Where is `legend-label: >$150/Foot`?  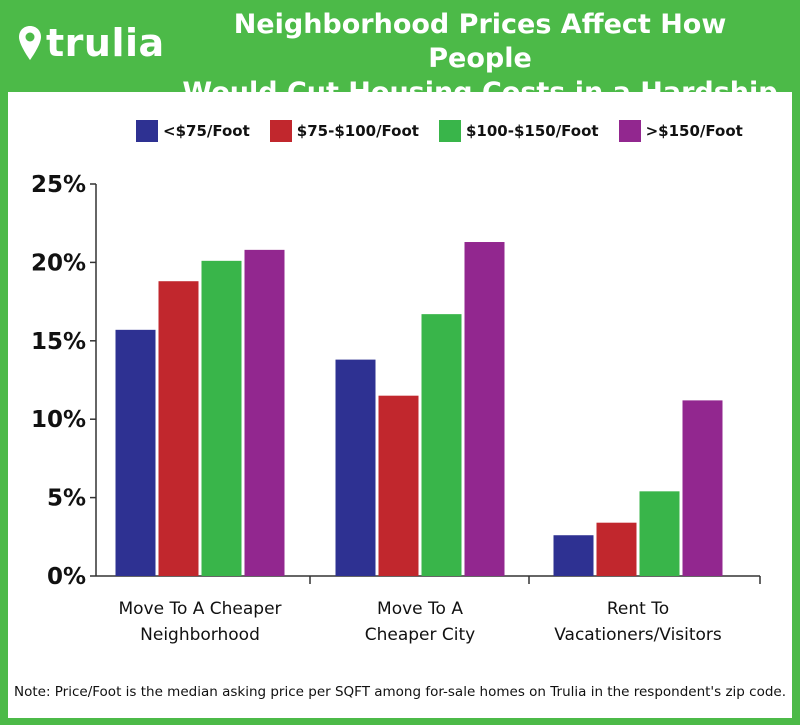 legend-label: >$150/Foot is located at coordinates (694, 131).